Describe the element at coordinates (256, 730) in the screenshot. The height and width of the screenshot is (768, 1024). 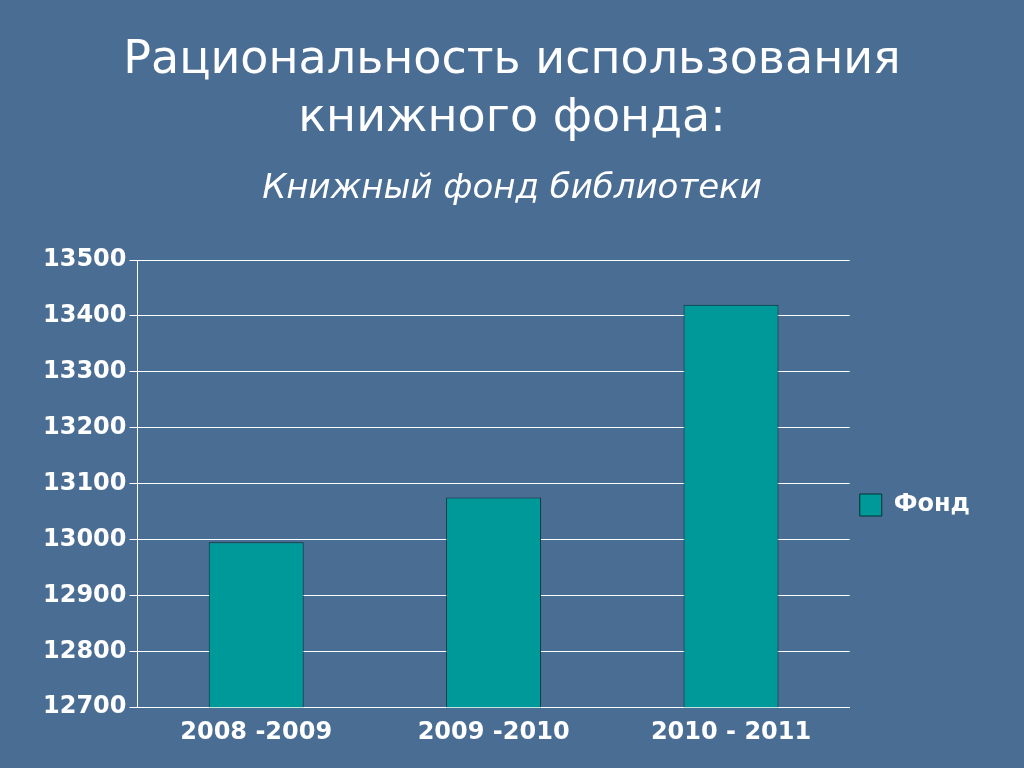
I see `x-tick-label: 2008 -2009` at that location.